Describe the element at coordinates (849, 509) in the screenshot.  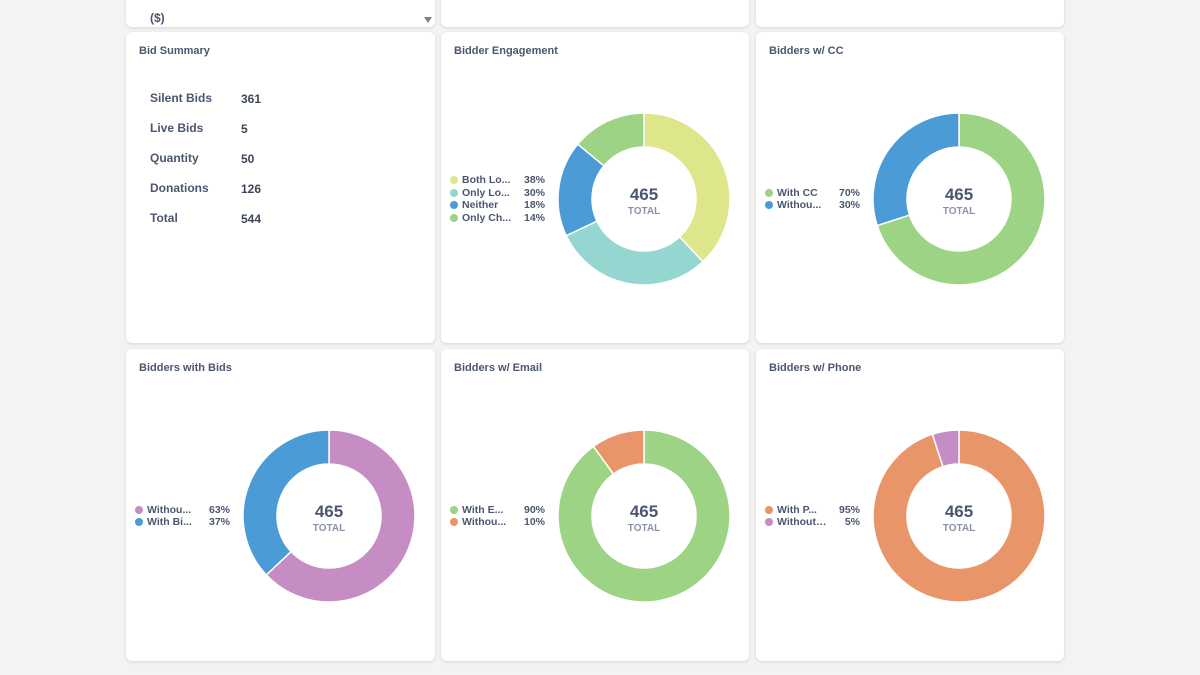
I see `legend-value: 95%` at that location.